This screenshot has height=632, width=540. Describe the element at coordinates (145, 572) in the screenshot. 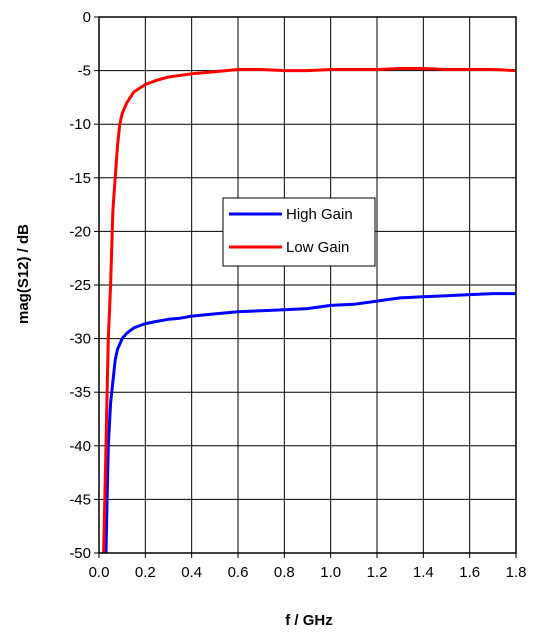

I see `x-tick-label: 0.2` at that location.